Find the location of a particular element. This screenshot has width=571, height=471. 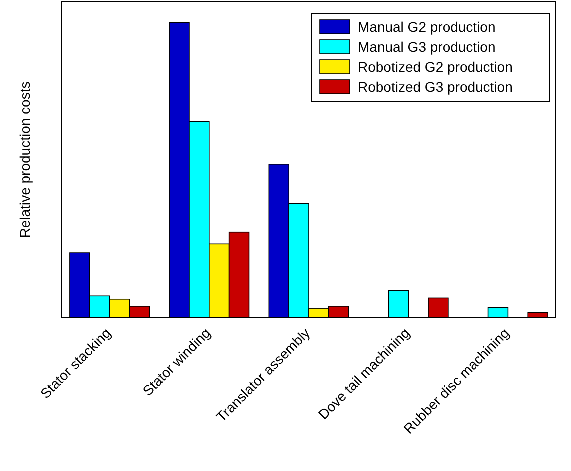

y-axis-title: Relative production costs is located at coordinates (25, 160).